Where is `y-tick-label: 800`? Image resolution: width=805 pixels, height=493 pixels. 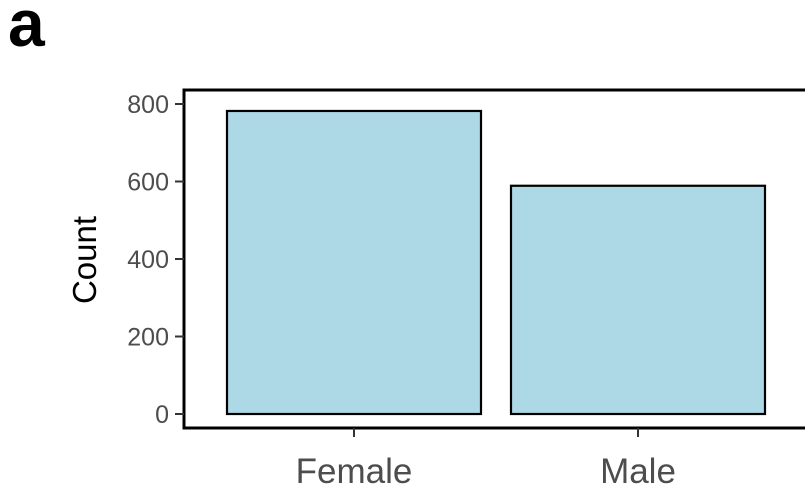 y-tick-label: 800 is located at coordinates (148, 105).